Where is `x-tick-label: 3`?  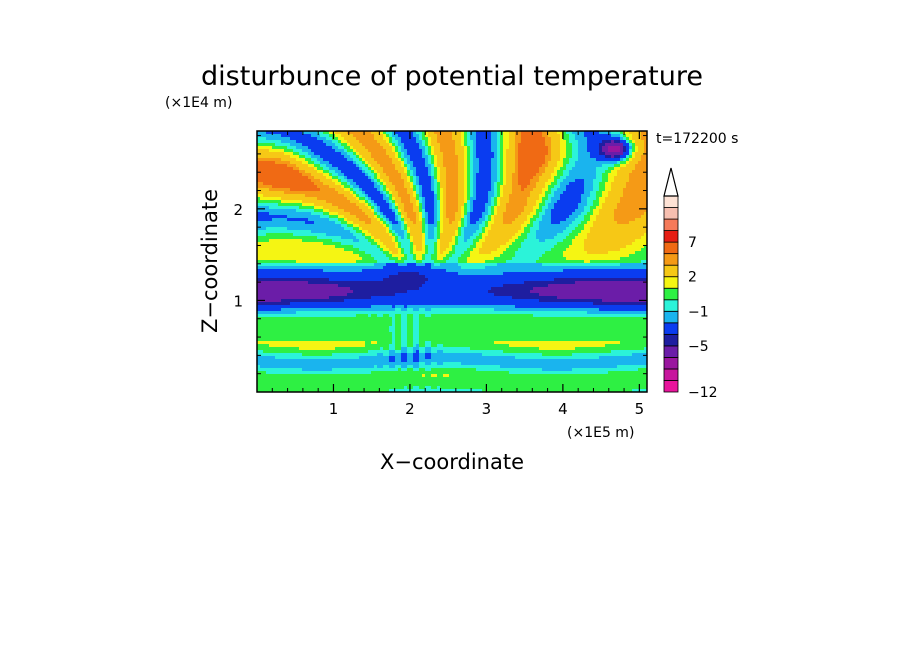
x-tick-label: 3 is located at coordinates (487, 409).